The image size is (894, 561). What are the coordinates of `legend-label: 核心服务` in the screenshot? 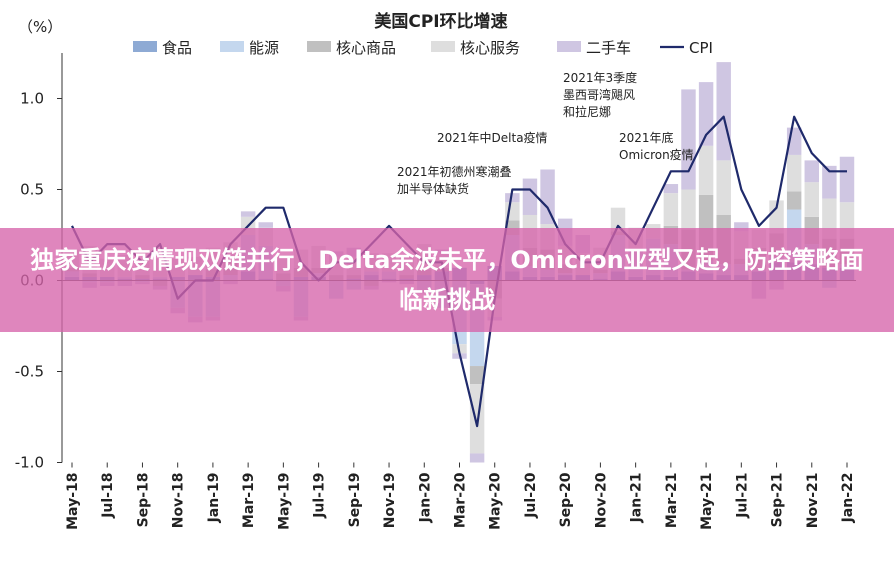 It's located at (490, 48).